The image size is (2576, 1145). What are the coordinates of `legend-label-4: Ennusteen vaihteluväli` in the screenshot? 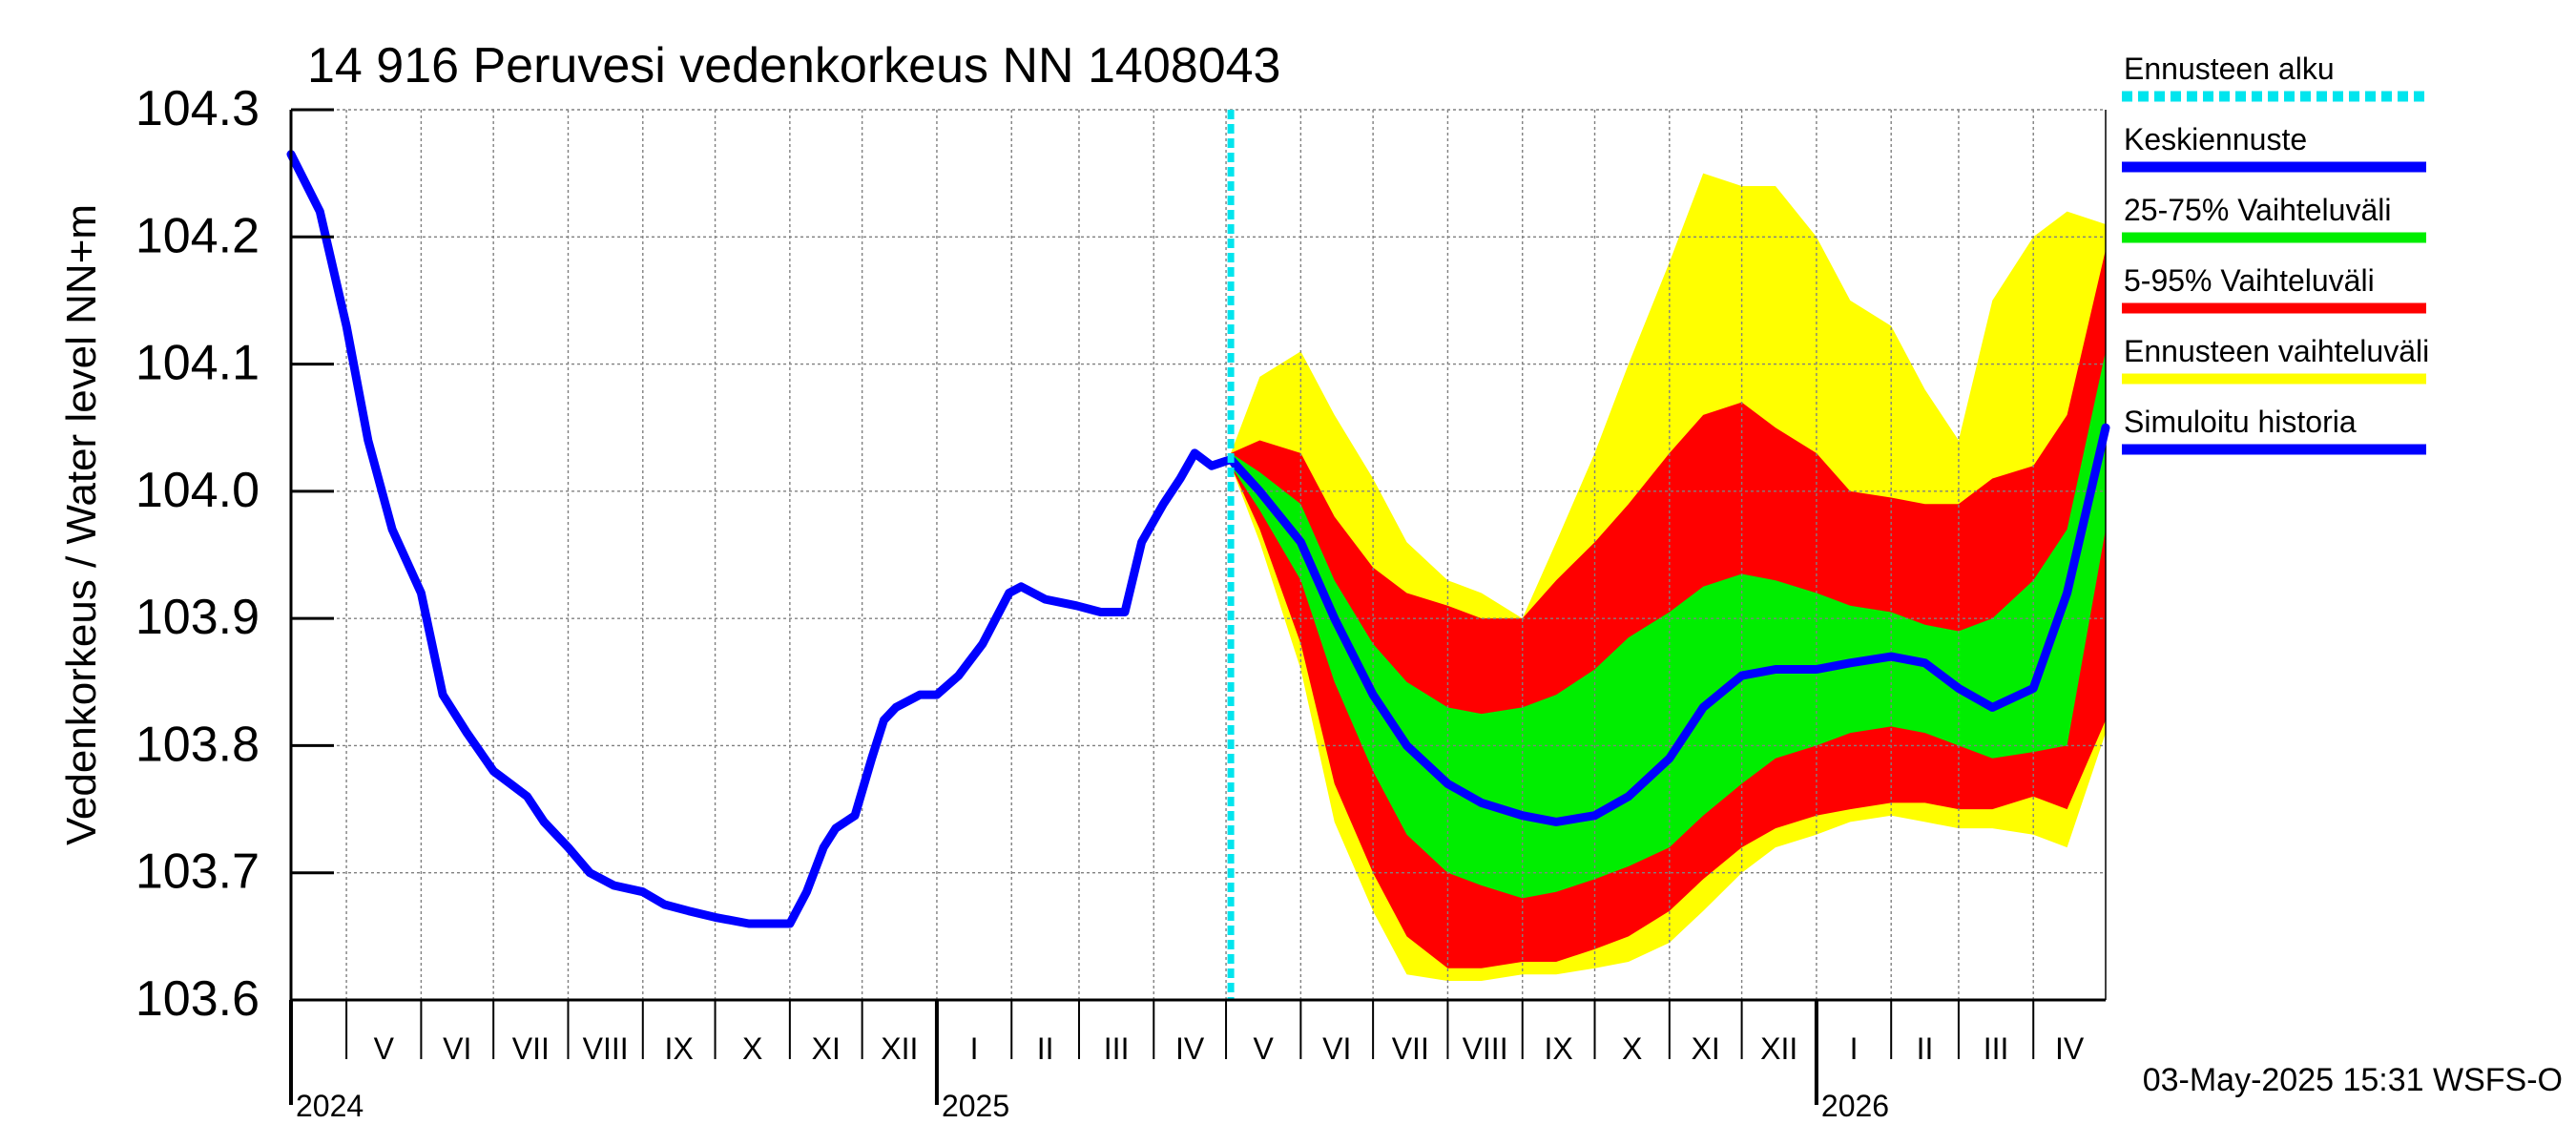 It's located at (2276, 351).